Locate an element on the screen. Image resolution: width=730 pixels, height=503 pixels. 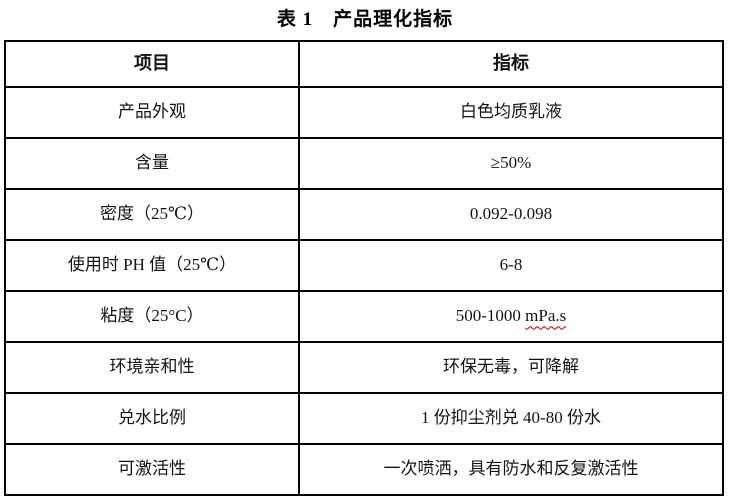
table-row: 产品外观 白色均质乳液 is located at coordinates (364, 112).